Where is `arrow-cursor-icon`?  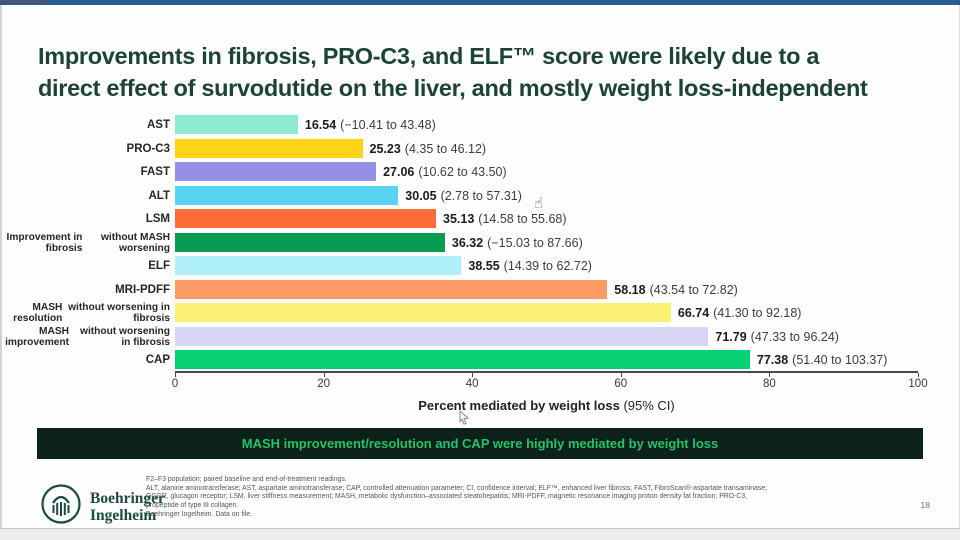
arrow-cursor-icon is located at coordinates (465, 419).